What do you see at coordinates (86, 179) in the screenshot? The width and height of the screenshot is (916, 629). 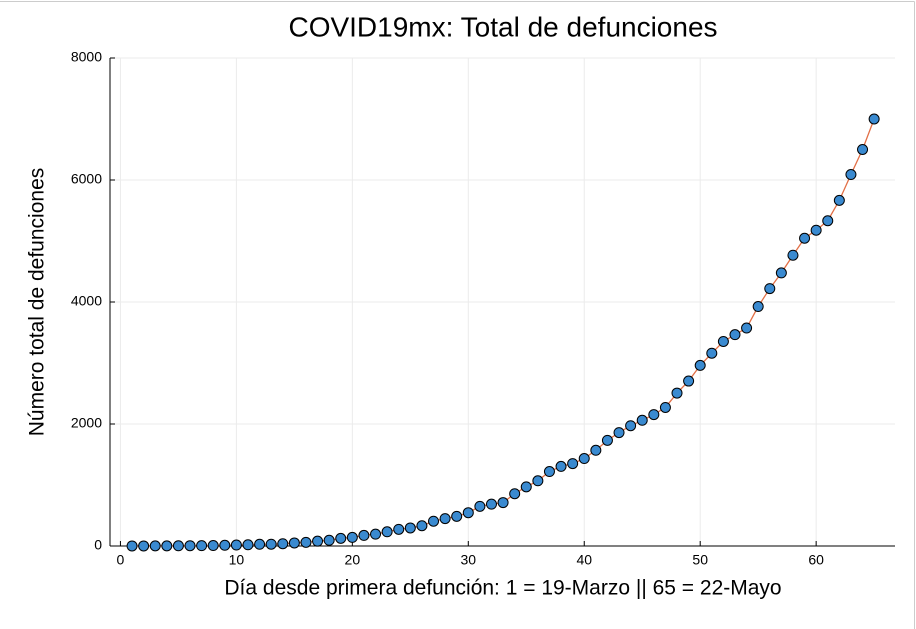 I see `y-tick-label: 6000` at bounding box center [86, 179].